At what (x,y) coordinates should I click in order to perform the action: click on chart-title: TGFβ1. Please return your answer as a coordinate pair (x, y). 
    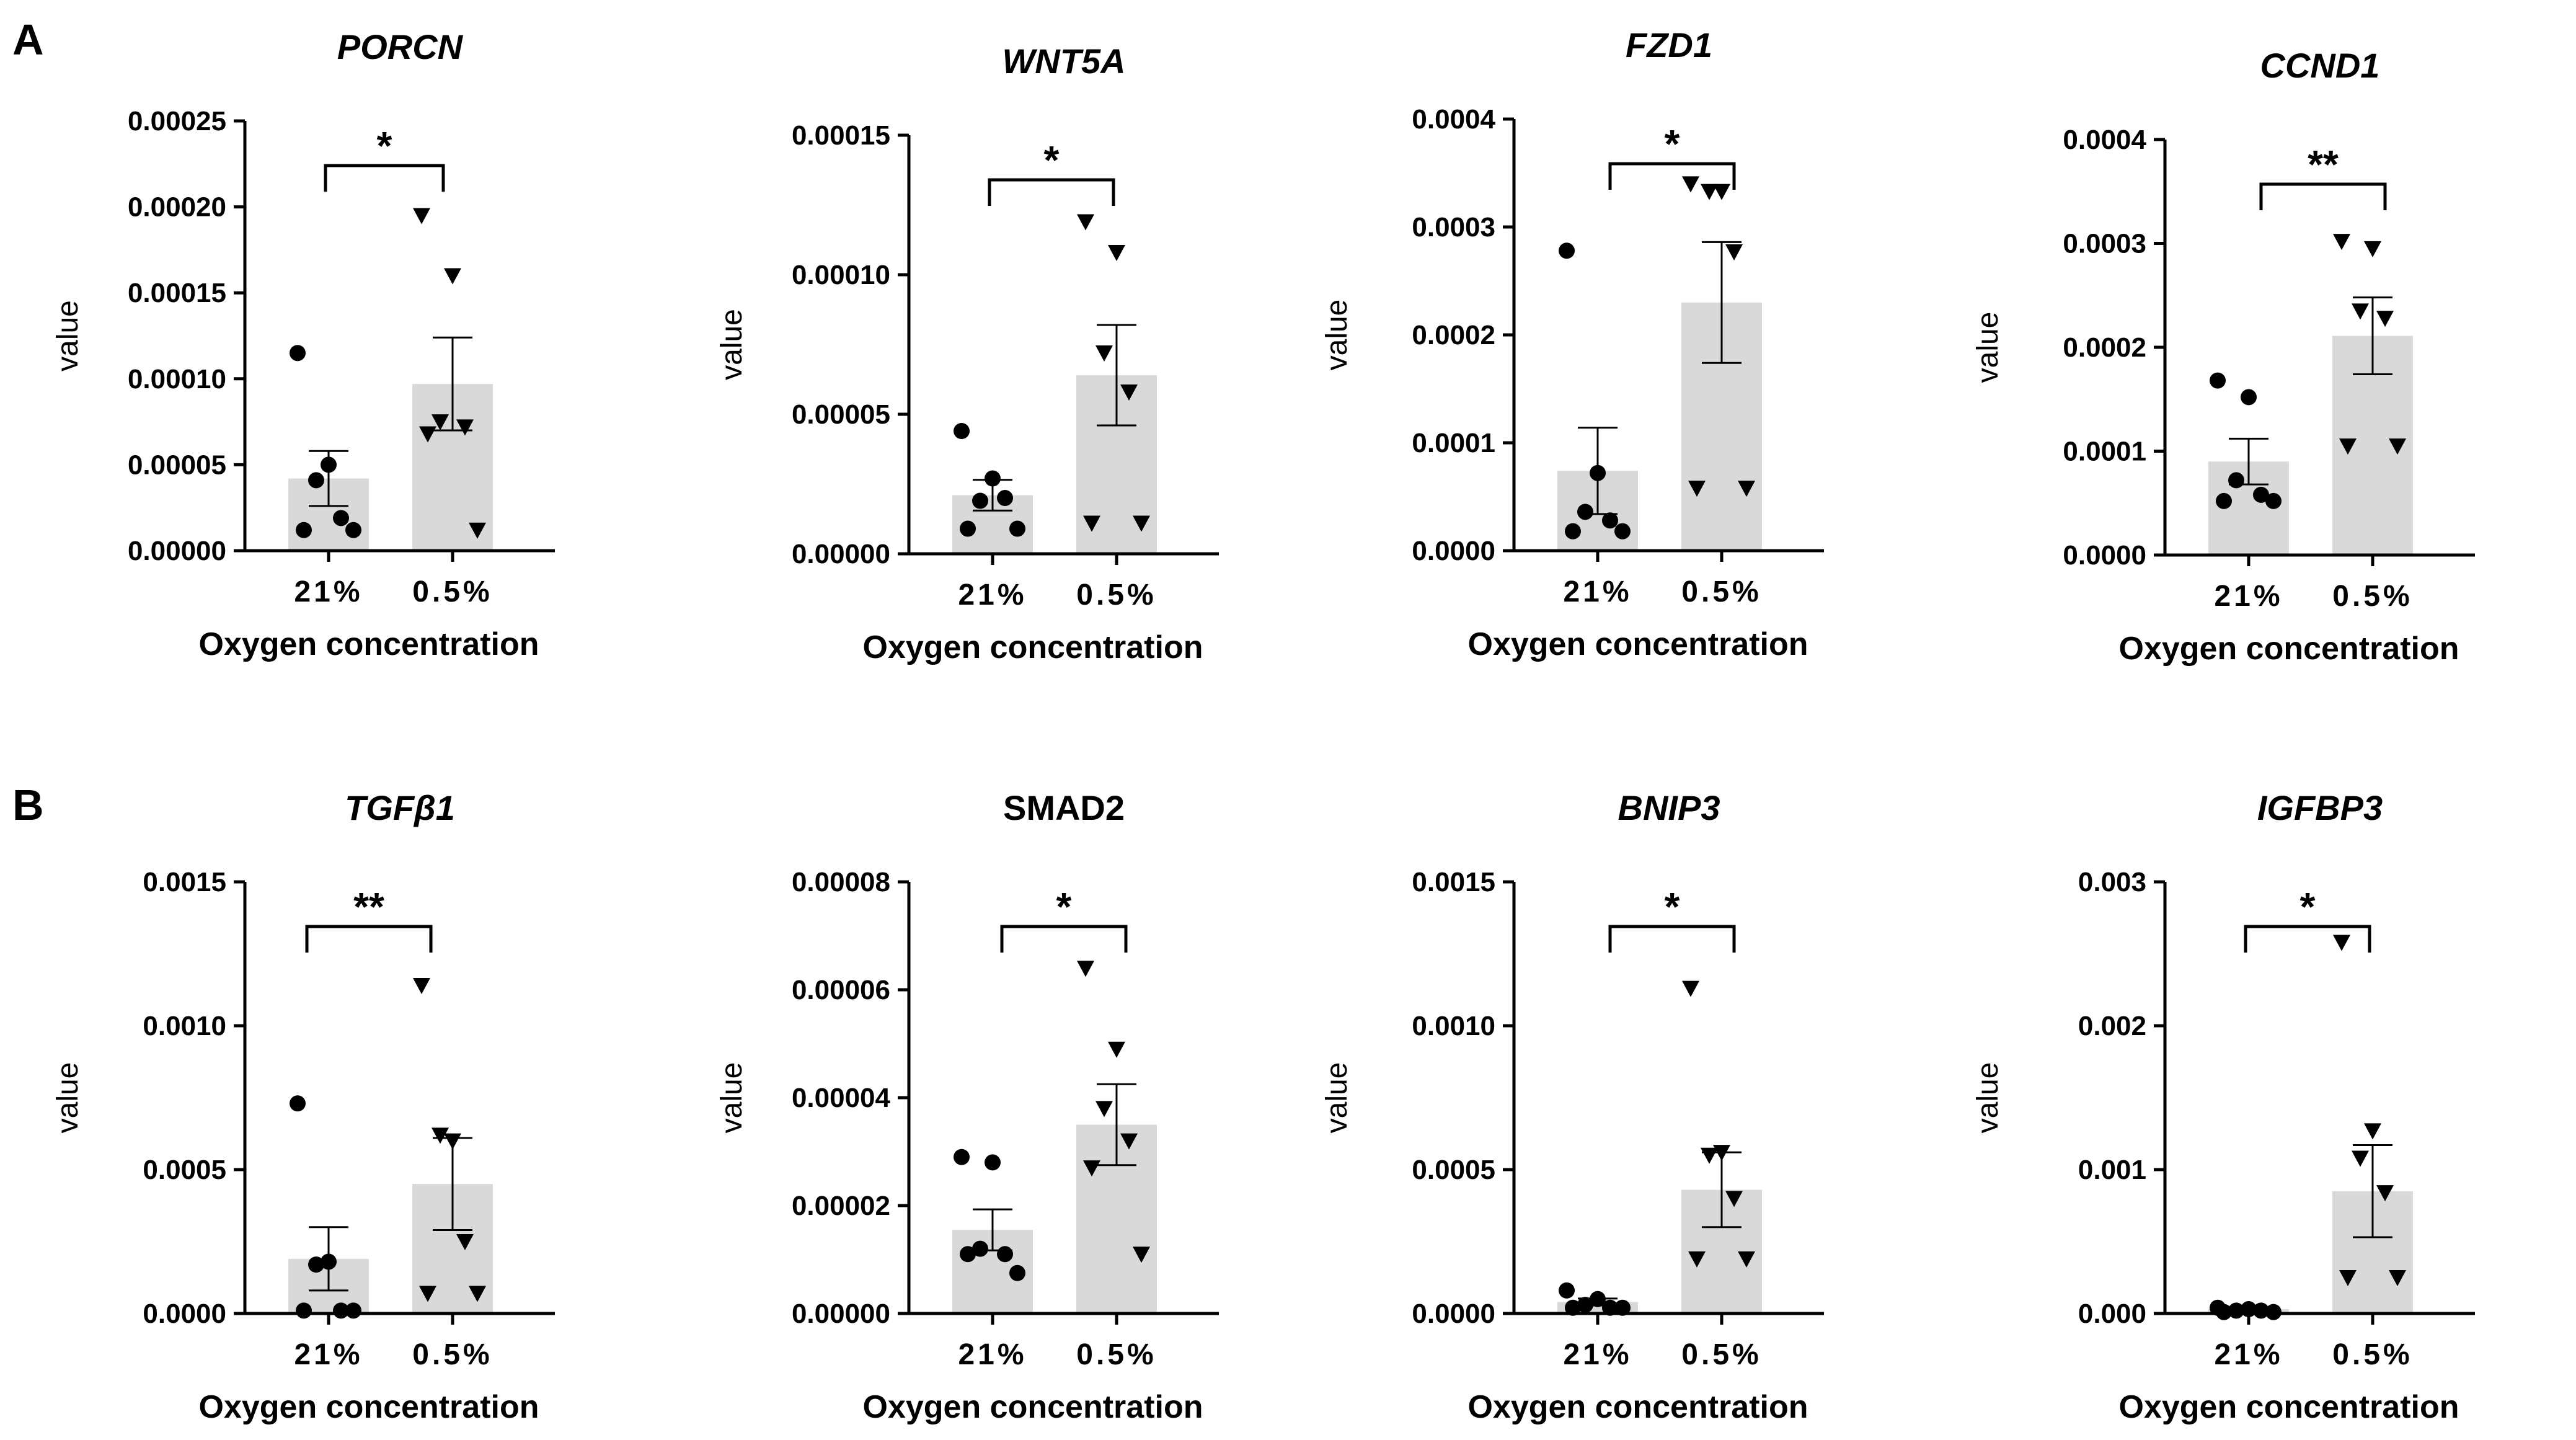
    Looking at the image, I should click on (400, 807).